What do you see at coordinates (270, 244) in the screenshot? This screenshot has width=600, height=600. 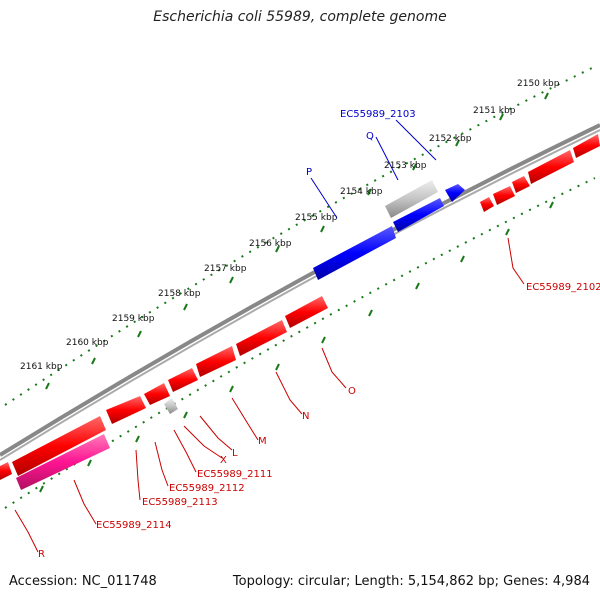 I see `tick-label-2156: 2156 kbp` at bounding box center [270, 244].